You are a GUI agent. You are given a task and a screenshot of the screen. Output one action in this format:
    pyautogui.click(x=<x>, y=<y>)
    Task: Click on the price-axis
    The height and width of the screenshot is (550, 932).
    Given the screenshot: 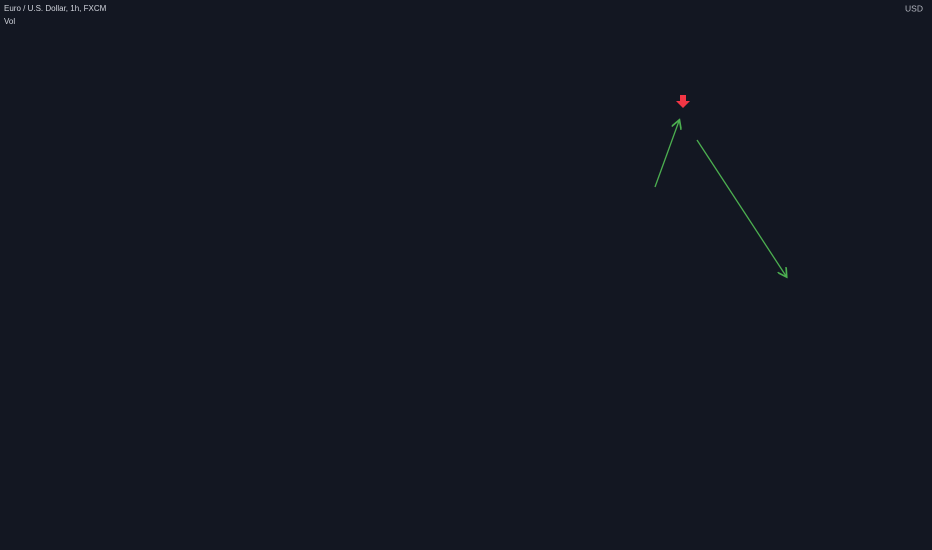 What is the action you would take?
    pyautogui.click(x=914, y=275)
    